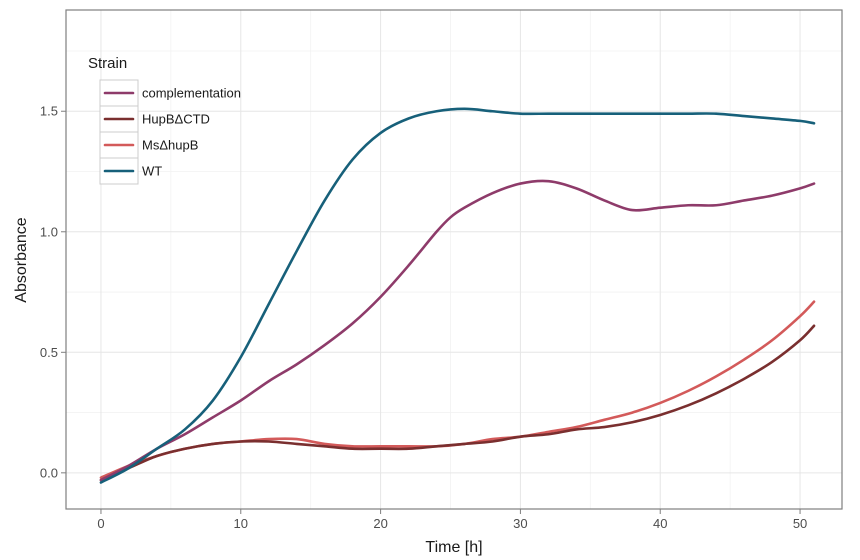  Describe the element at coordinates (380, 523) in the screenshot. I see `x-tick-label: 20` at that location.